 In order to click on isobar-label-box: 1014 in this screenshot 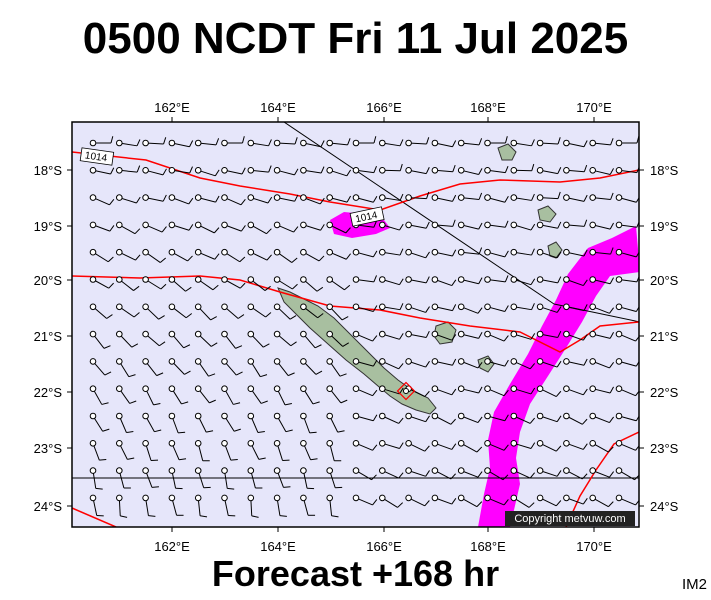, I will do `click(367, 216)`.